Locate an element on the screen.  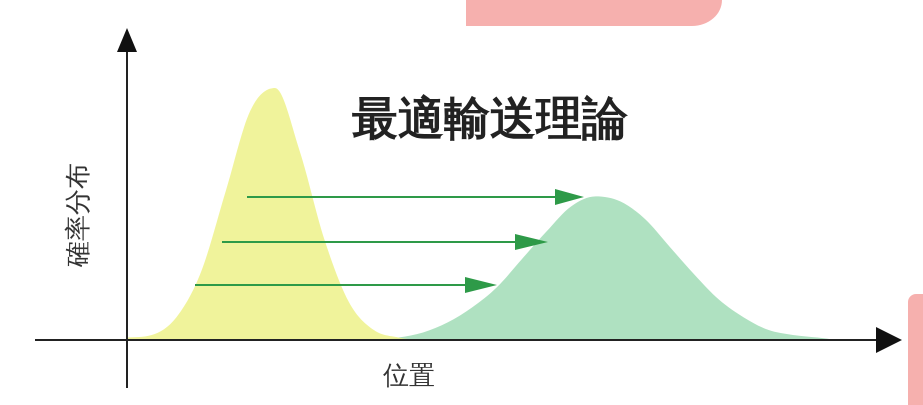
chart-title: 最適輸送理論 is located at coordinates (490, 118).